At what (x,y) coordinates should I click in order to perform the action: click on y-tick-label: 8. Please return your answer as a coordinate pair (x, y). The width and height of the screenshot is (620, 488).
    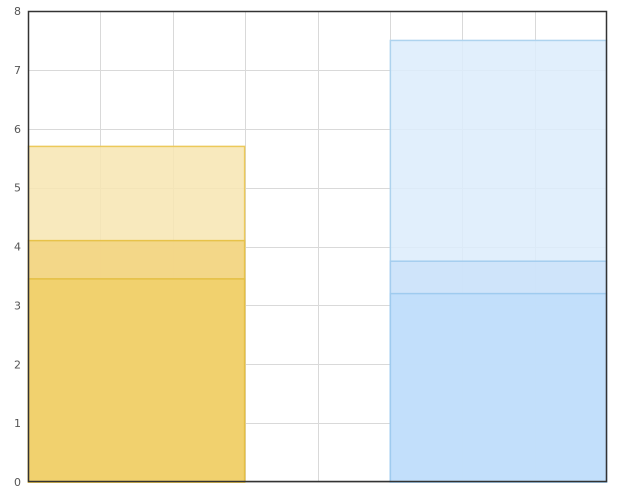
    Looking at the image, I should click on (17, 11).